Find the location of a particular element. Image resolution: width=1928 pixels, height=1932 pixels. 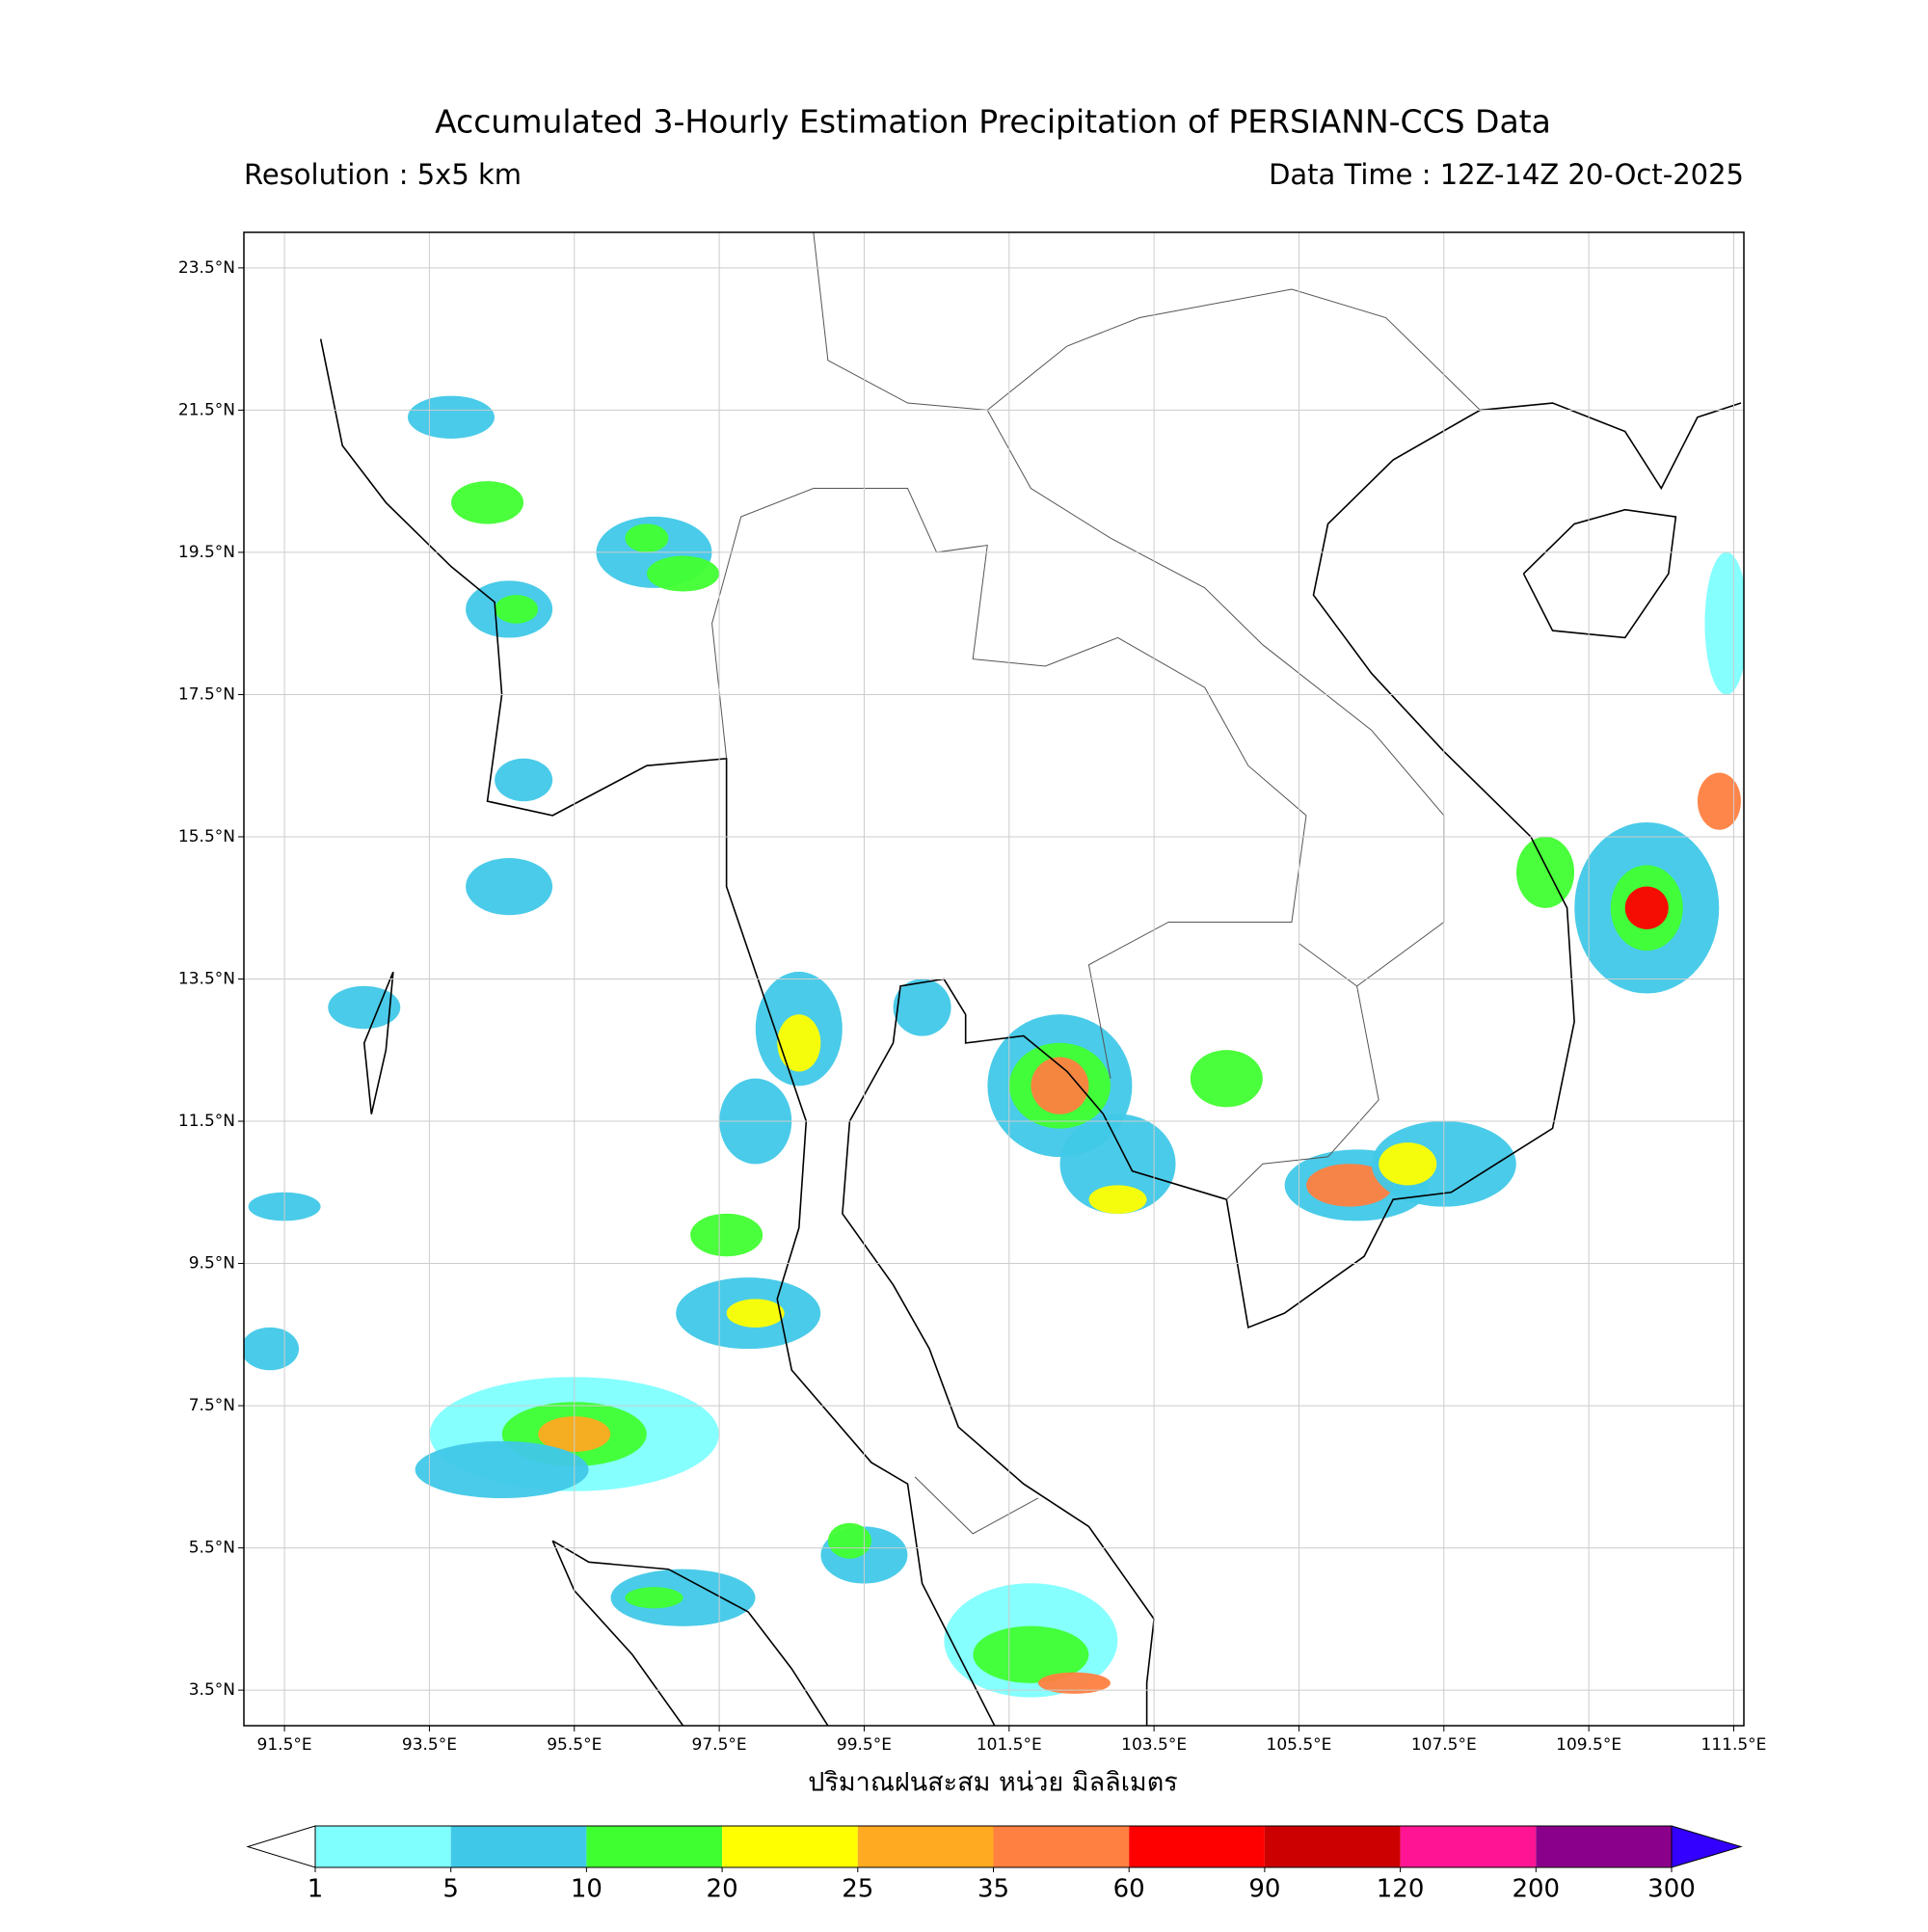

y-tick-label: 5.5°N is located at coordinates (212, 1549).